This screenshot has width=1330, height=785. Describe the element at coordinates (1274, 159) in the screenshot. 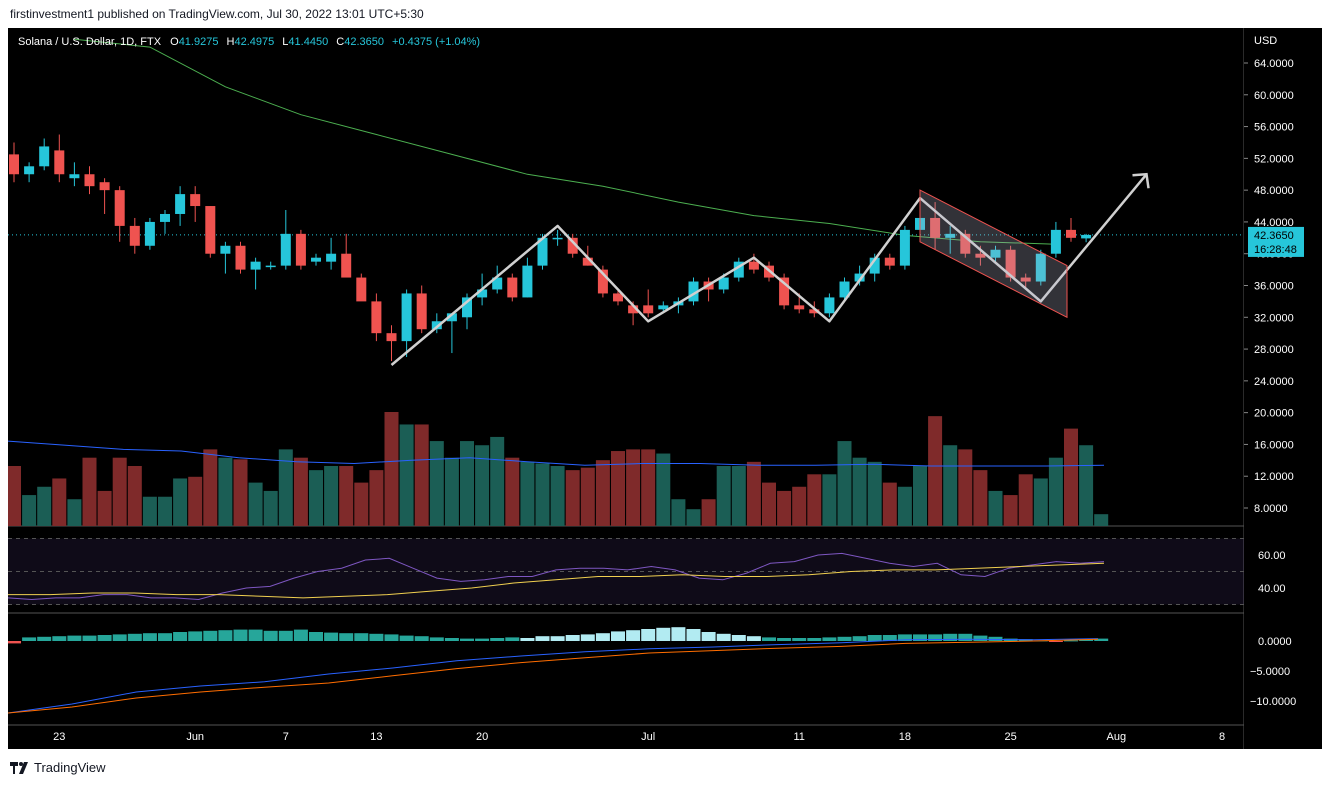

I see `price-tick-label: 52.0000` at that location.